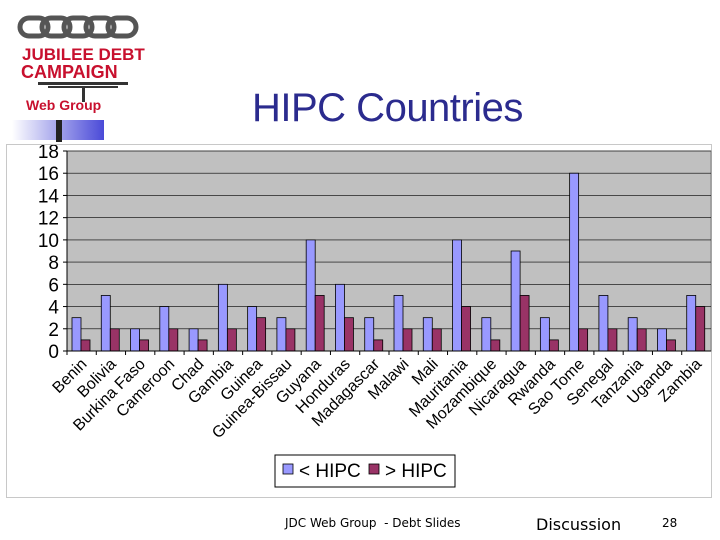 The image size is (720, 540). Describe the element at coordinates (69, 72) in the screenshot. I see `logo-line2: CAMPAIGN` at that location.